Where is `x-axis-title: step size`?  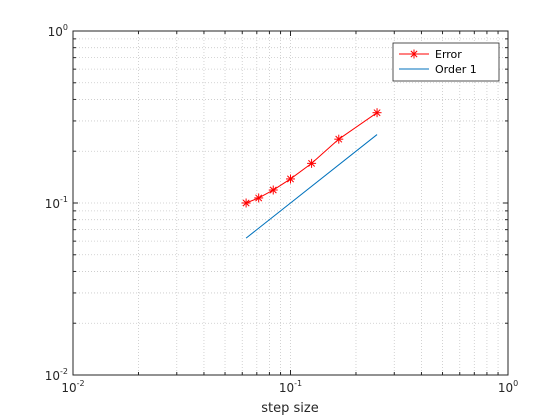
x-axis-title: step size is located at coordinates (289, 408).